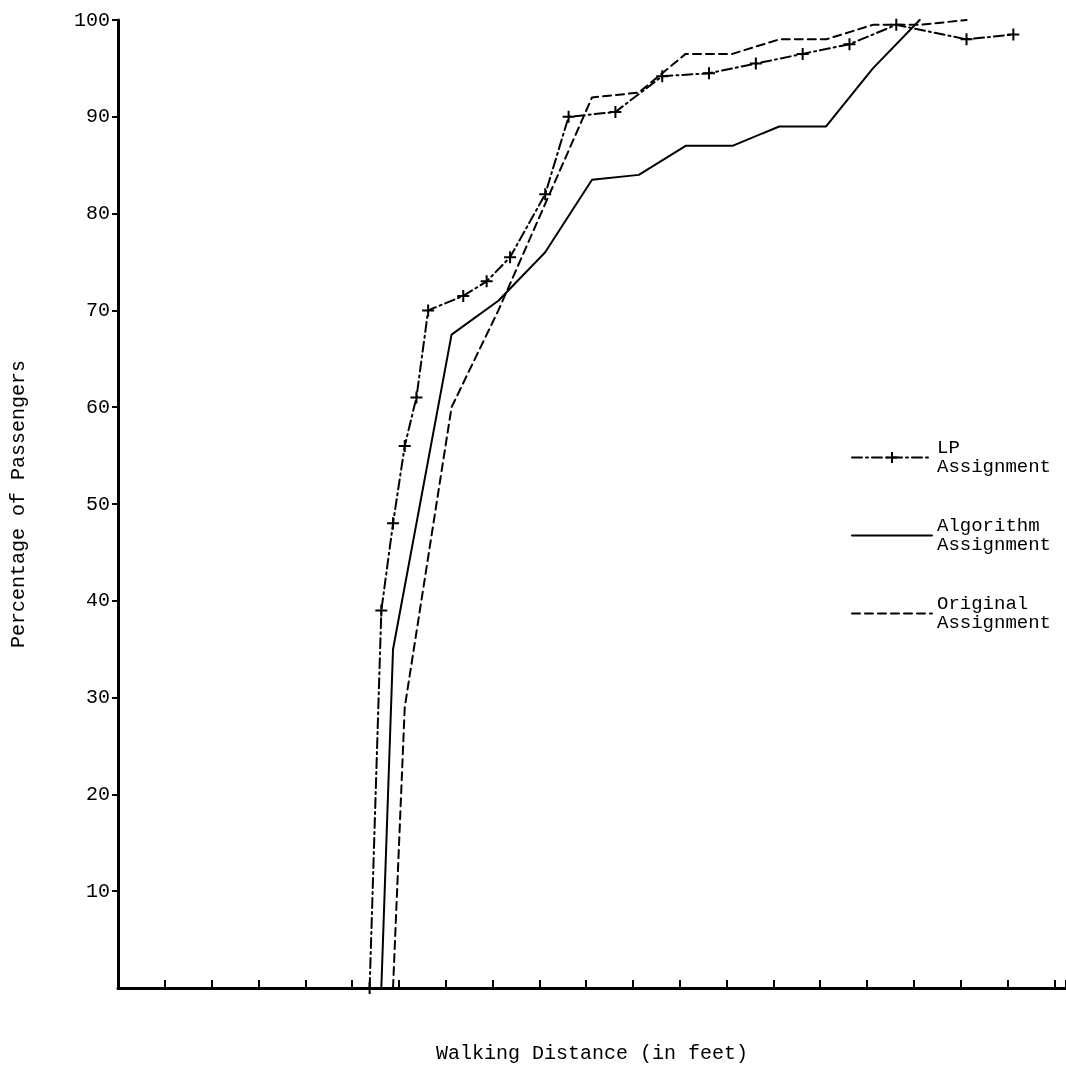  I want to click on y-tick-label: 70, so click(97, 310).